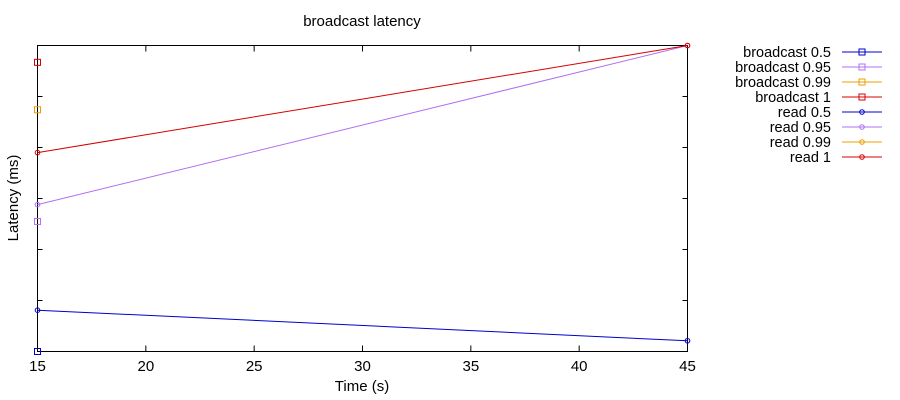 The image size is (900, 400). I want to click on legend-item: read 0.5, so click(830, 113).